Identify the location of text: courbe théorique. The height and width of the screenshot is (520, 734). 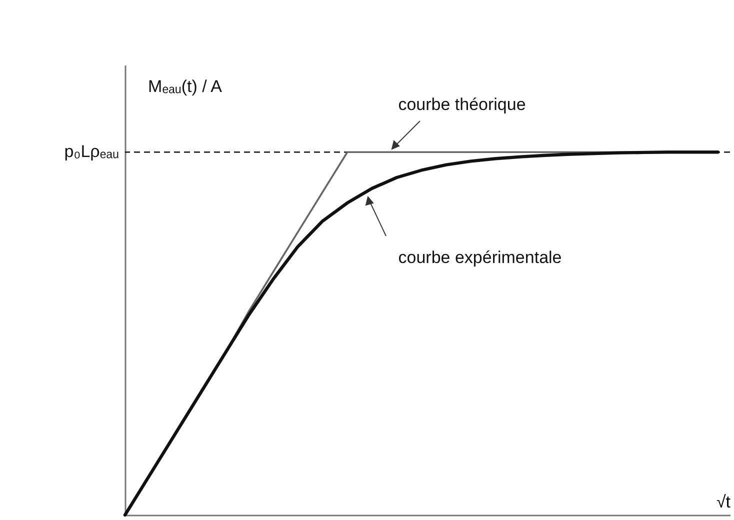
(462, 104).